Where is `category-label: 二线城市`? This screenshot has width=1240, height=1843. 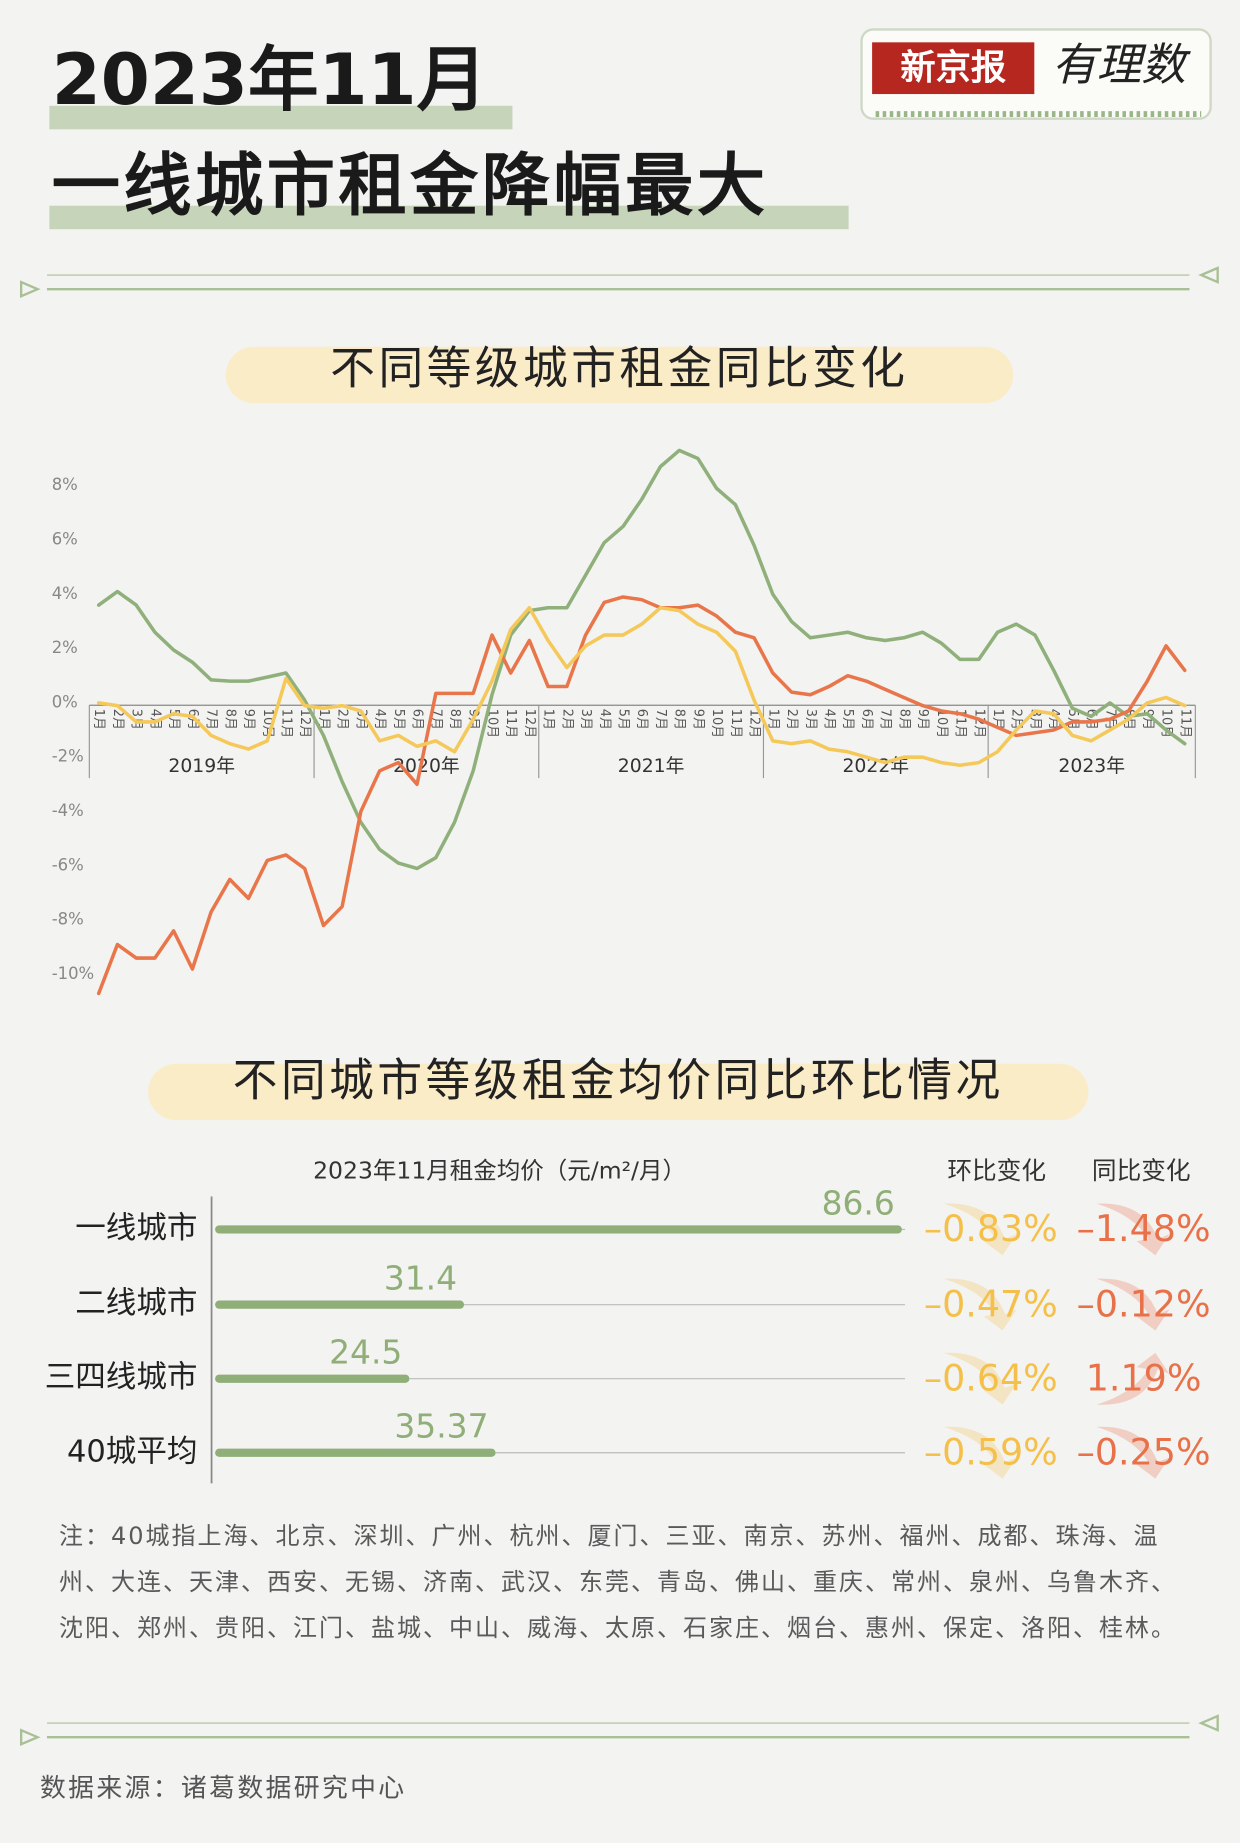
category-label: 二线城市 is located at coordinates (136, 1303).